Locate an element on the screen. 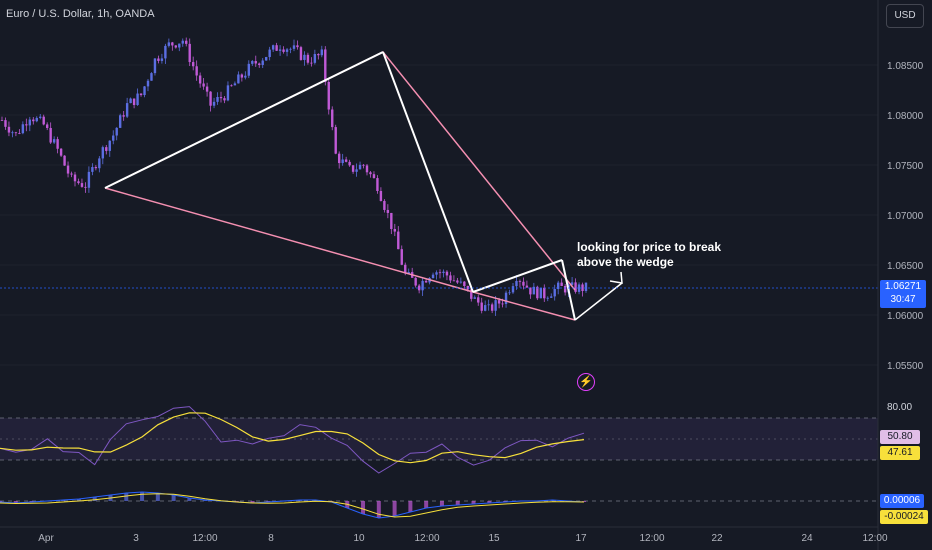 This screenshot has height=550, width=932. price-tick: 1.07000 is located at coordinates (905, 216).